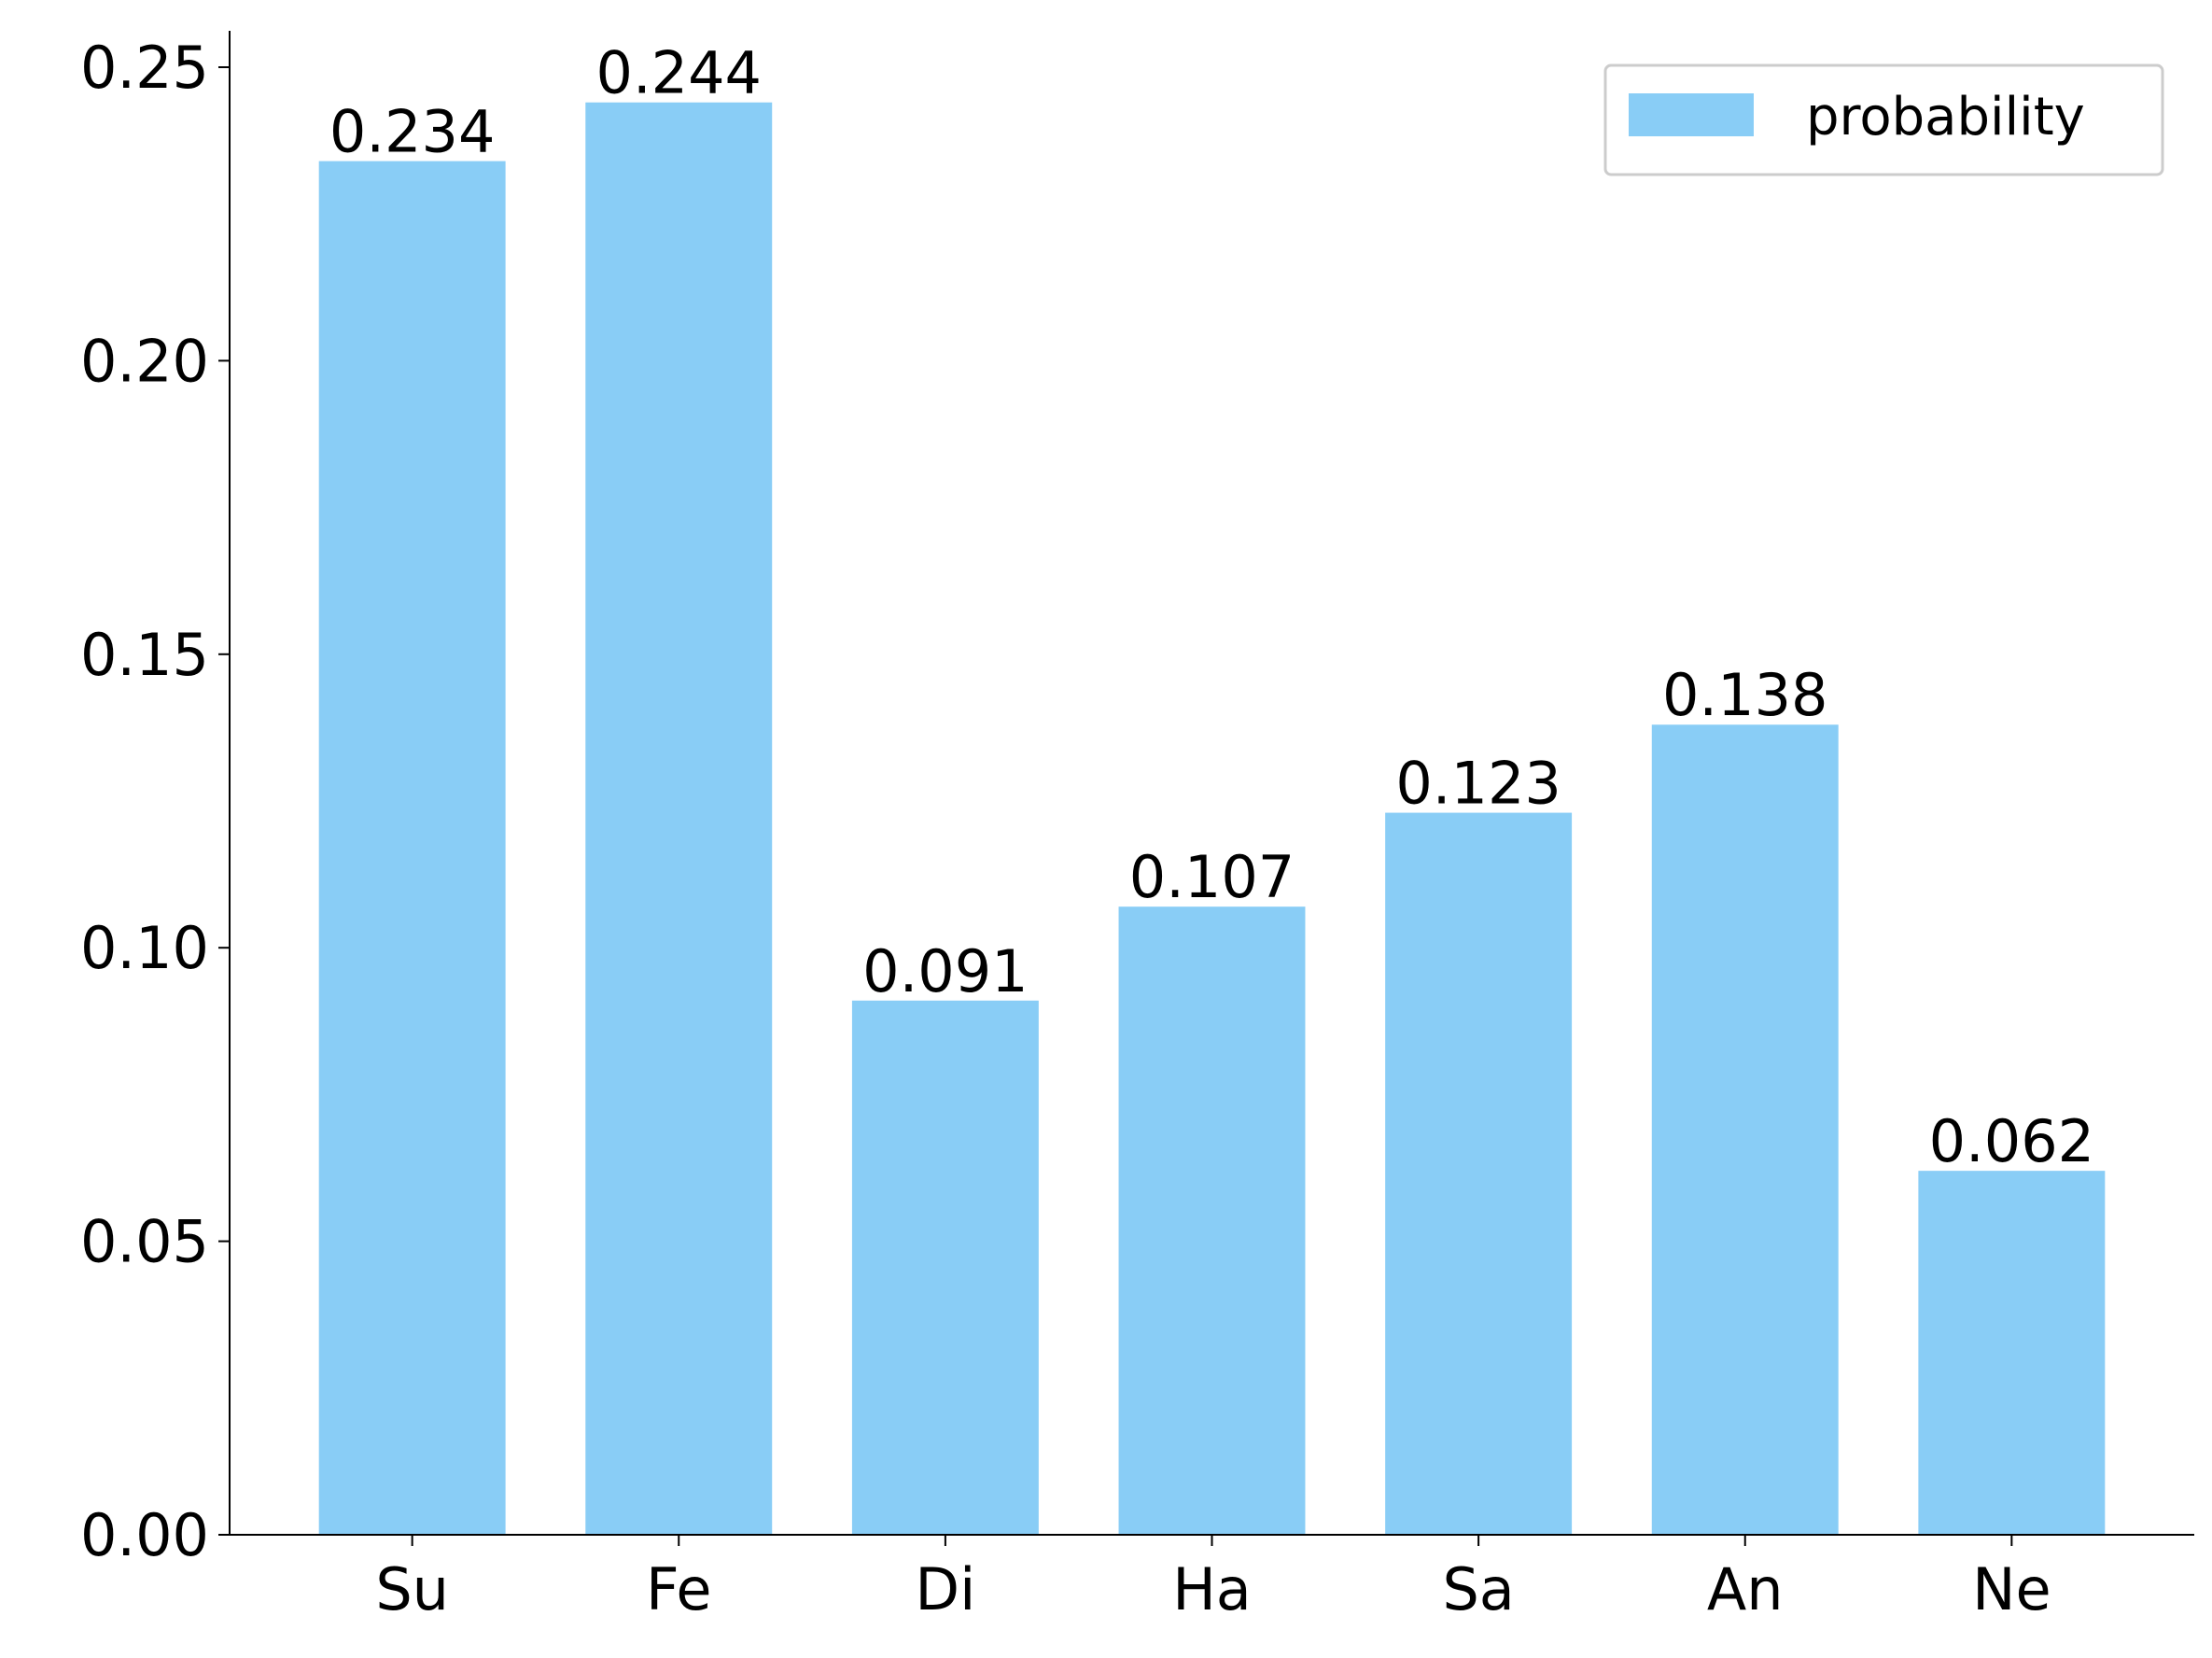 The image size is (2212, 1658). Describe the element at coordinates (144, 1242) in the screenshot. I see `y-tick-label: 0.05` at that location.